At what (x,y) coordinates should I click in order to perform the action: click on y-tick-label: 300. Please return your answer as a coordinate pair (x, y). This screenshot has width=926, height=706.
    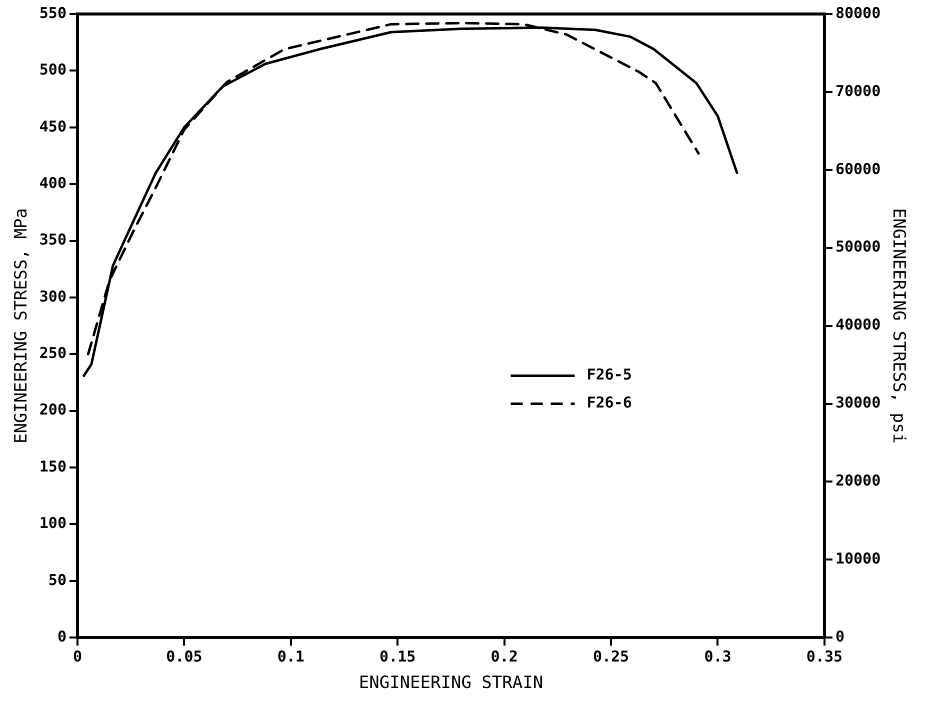
    Looking at the image, I should click on (52, 296).